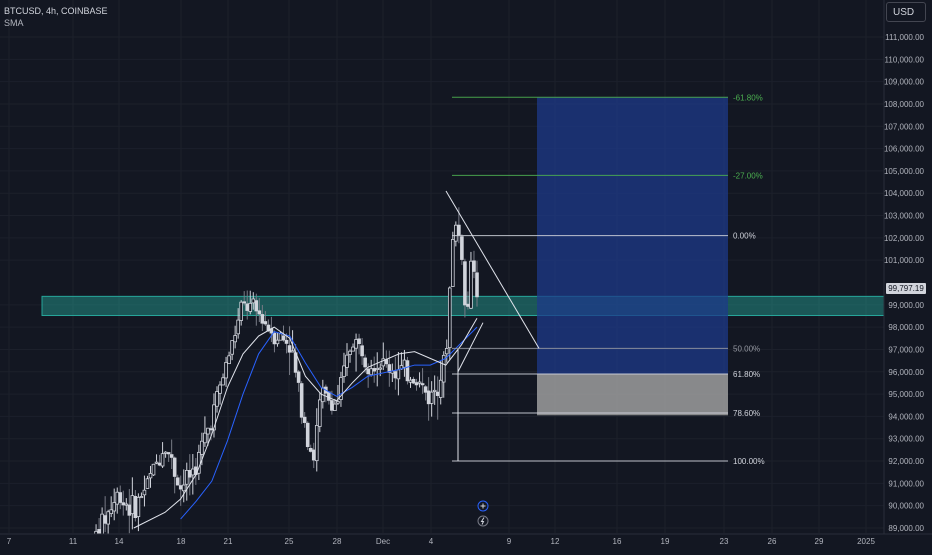 This screenshot has width=932, height=555. Describe the element at coordinates (470, 347) in the screenshot. I see `rising-line` at that location.